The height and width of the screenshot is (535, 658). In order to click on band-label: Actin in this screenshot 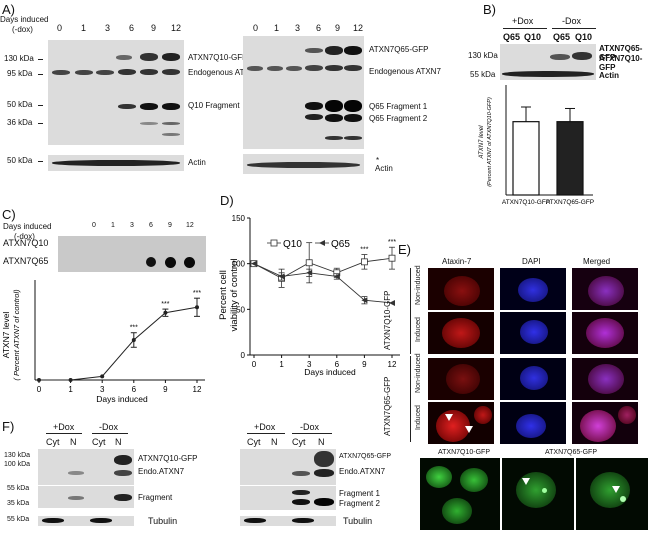, I will do `click(609, 75)`.